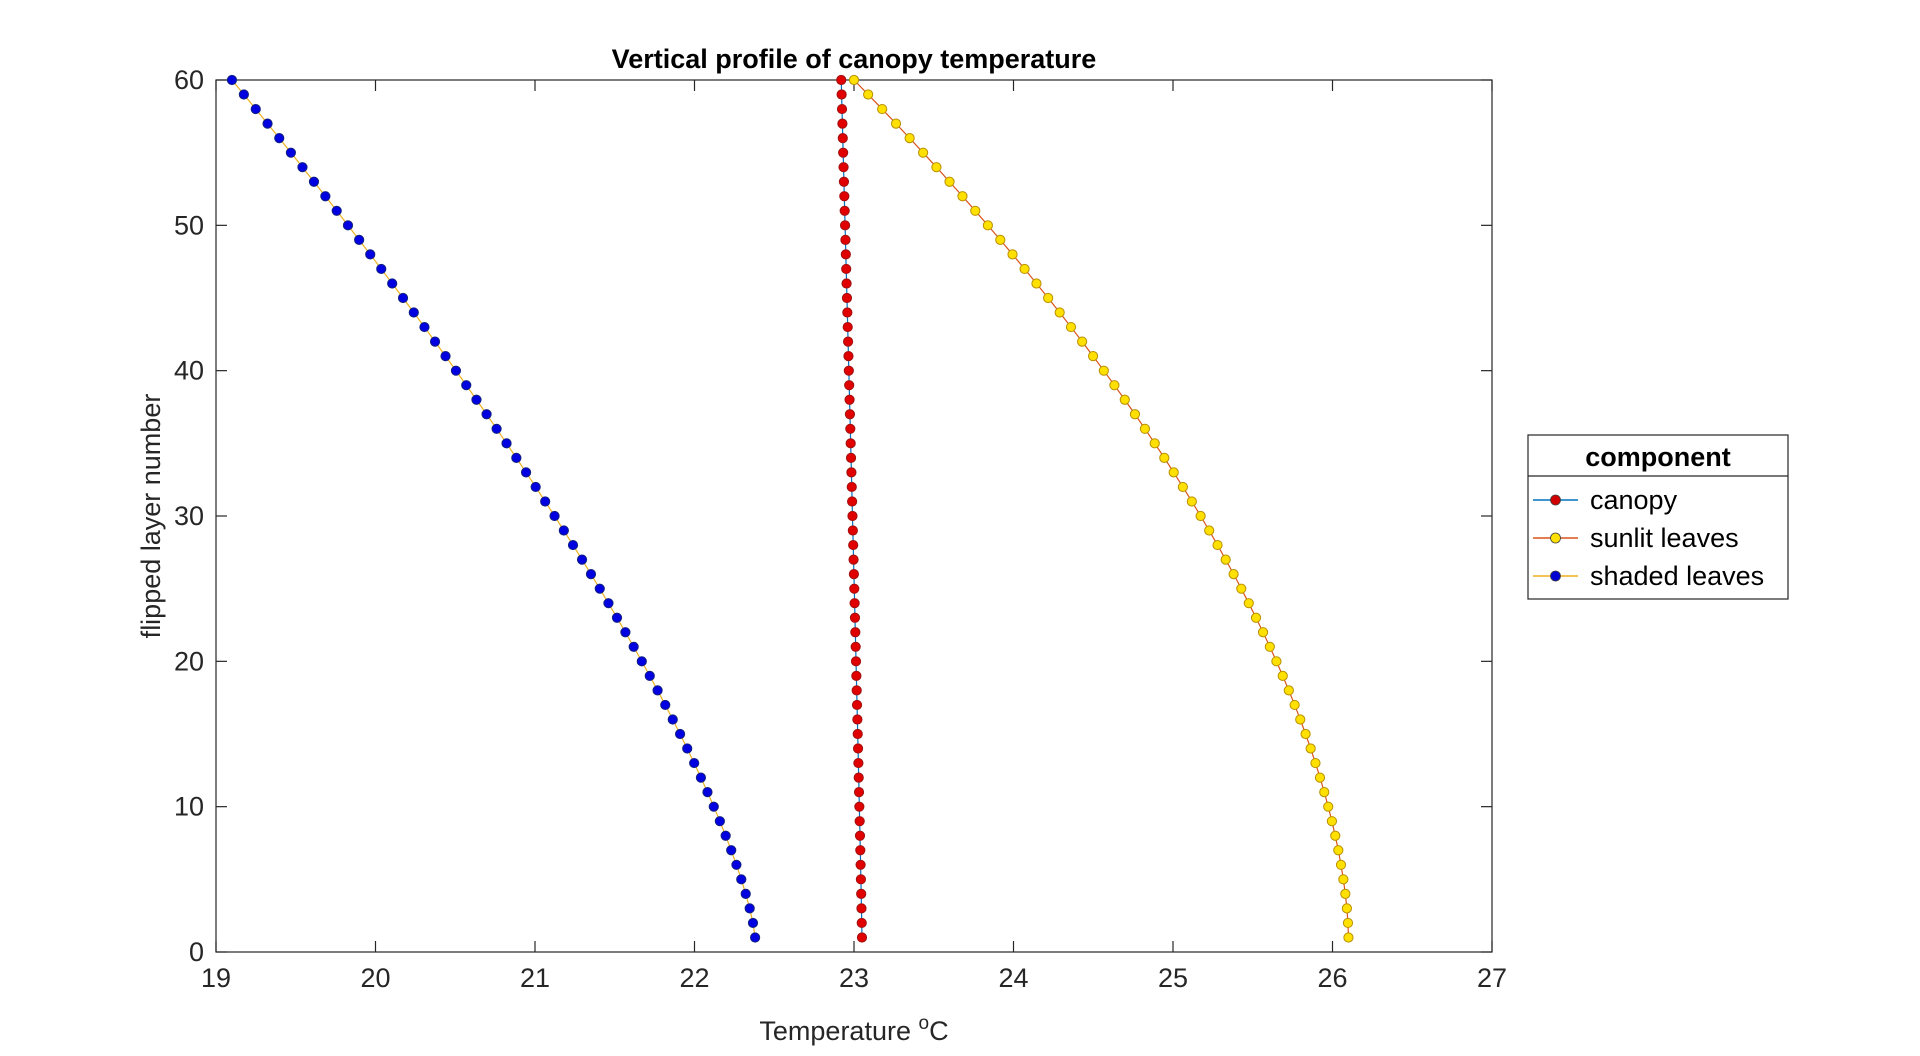  I want to click on x-tick-label: 25, so click(1173, 978).